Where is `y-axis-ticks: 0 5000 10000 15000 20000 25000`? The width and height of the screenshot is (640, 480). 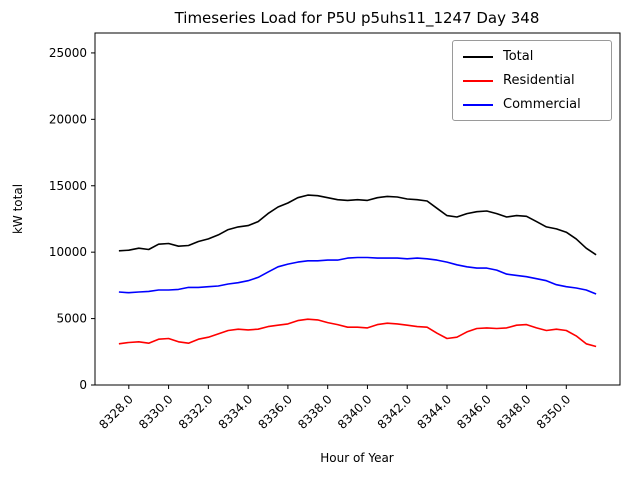
y-axis-ticks: 0 5000 10000 15000 20000 25000 is located at coordinates (72, 219).